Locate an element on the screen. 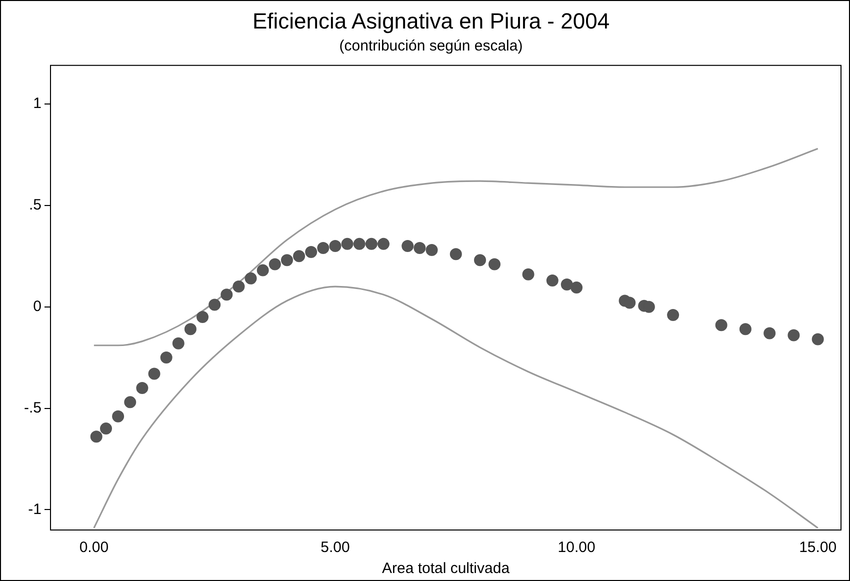 The image size is (850, 581). chart-title: Eficiencia Asignativa en Piura - 2004 is located at coordinates (431, 21).